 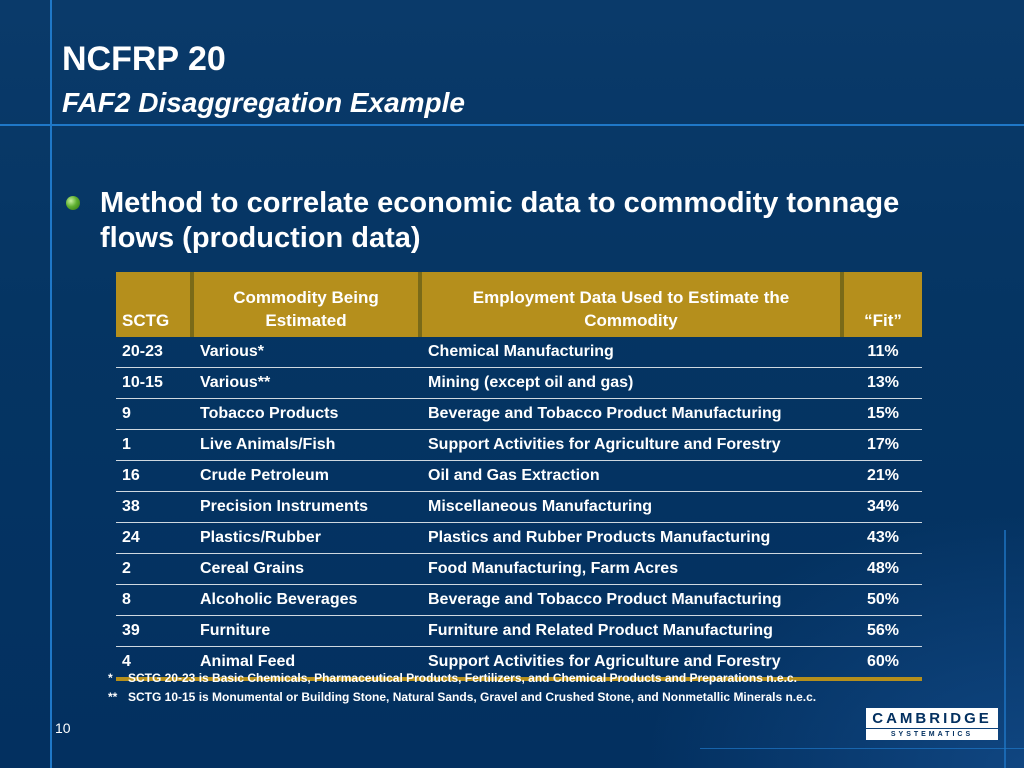 What do you see at coordinates (153, 414) in the screenshot?
I see `cell-sctg: 9` at bounding box center [153, 414].